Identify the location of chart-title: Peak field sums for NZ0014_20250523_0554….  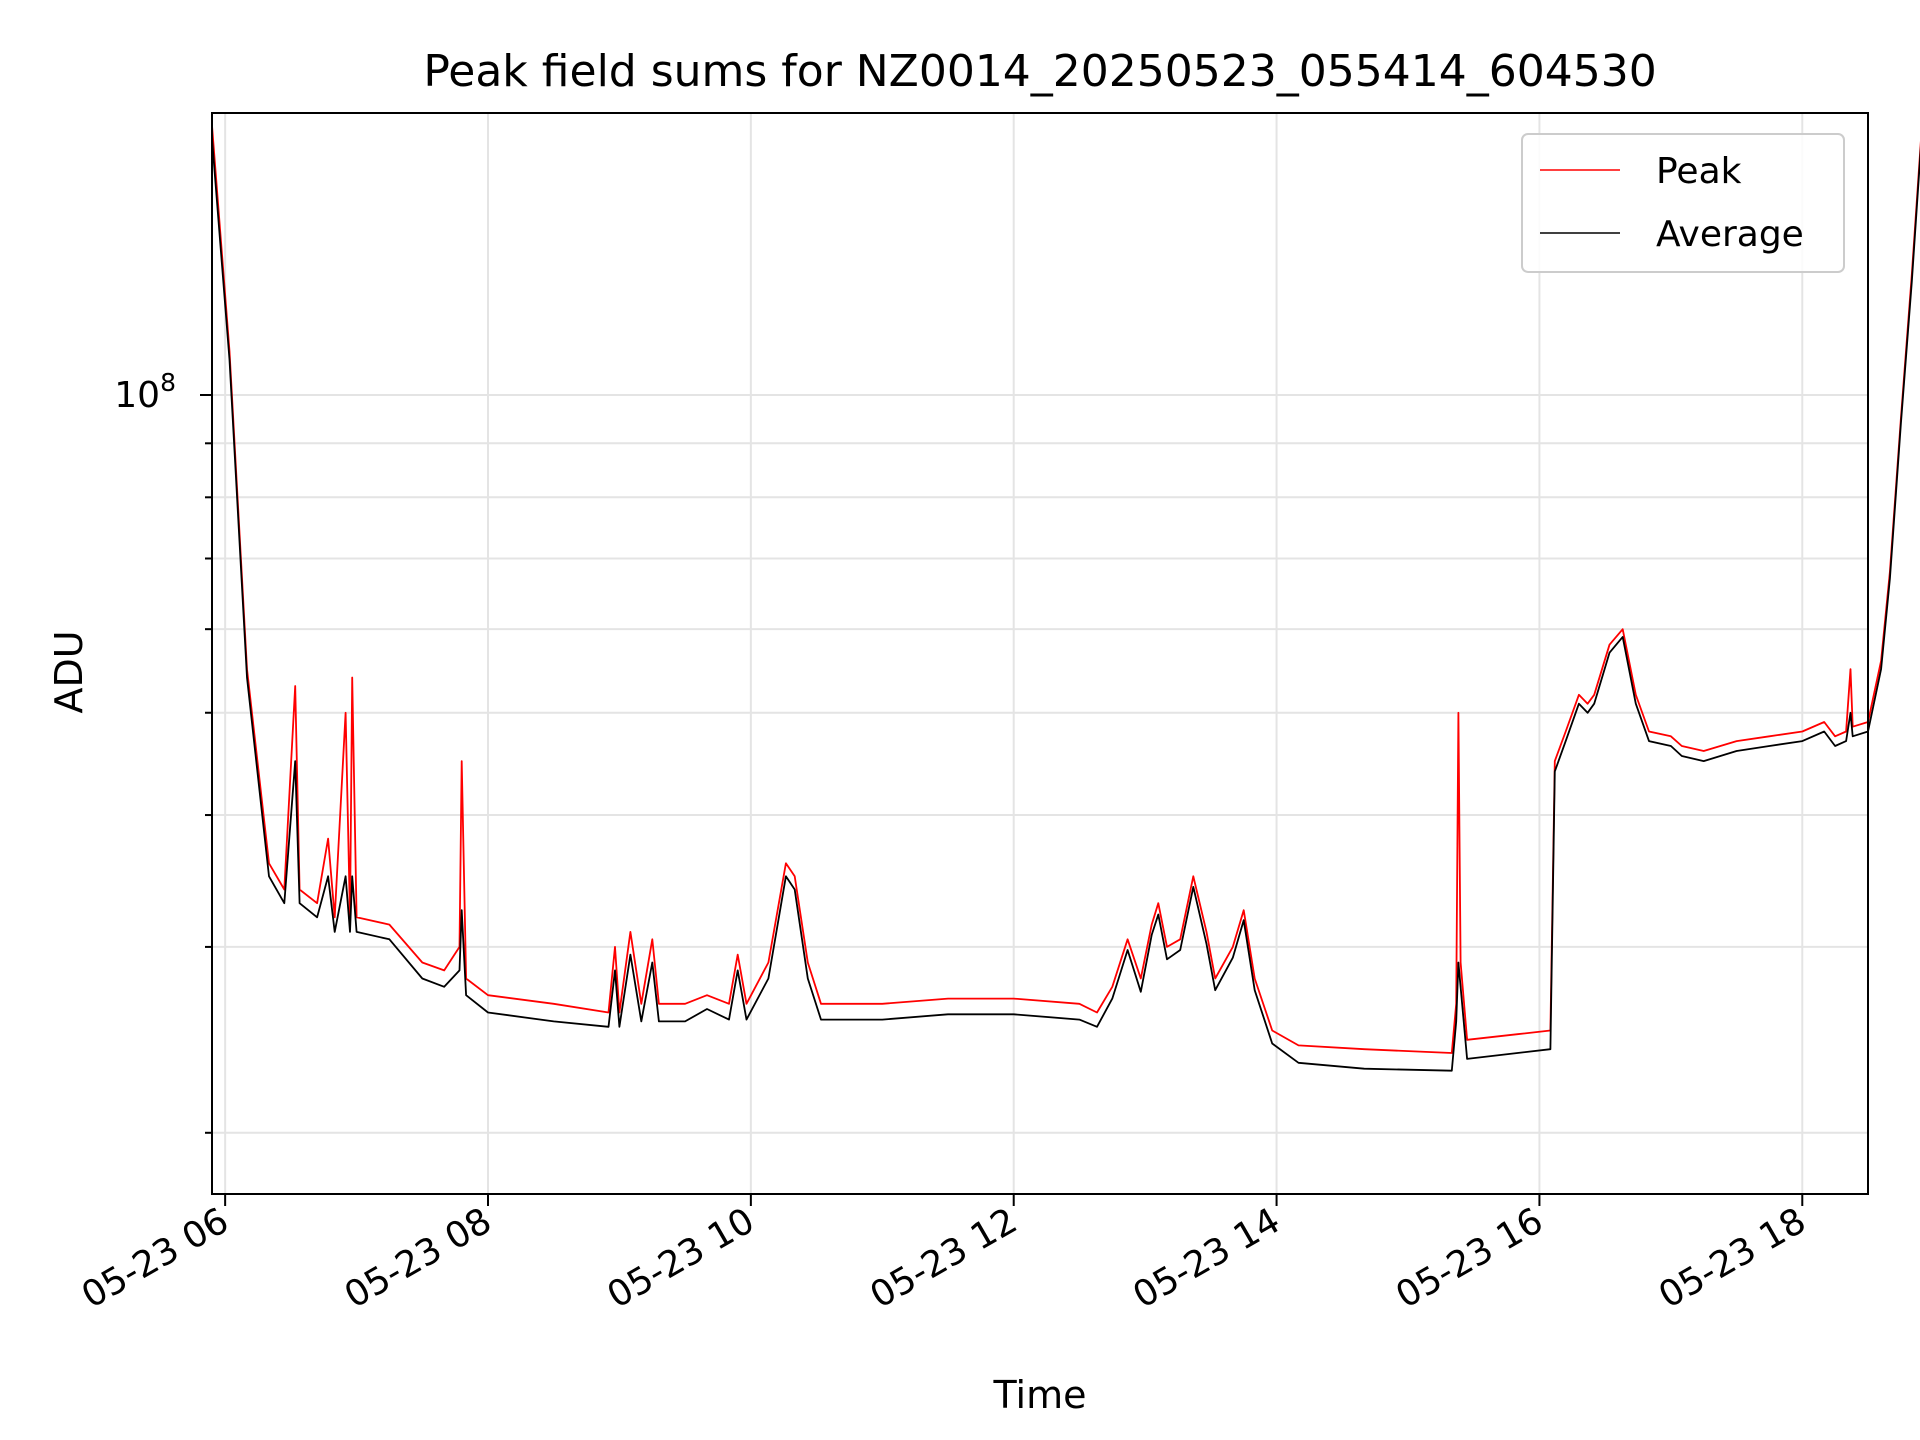
(1039, 71).